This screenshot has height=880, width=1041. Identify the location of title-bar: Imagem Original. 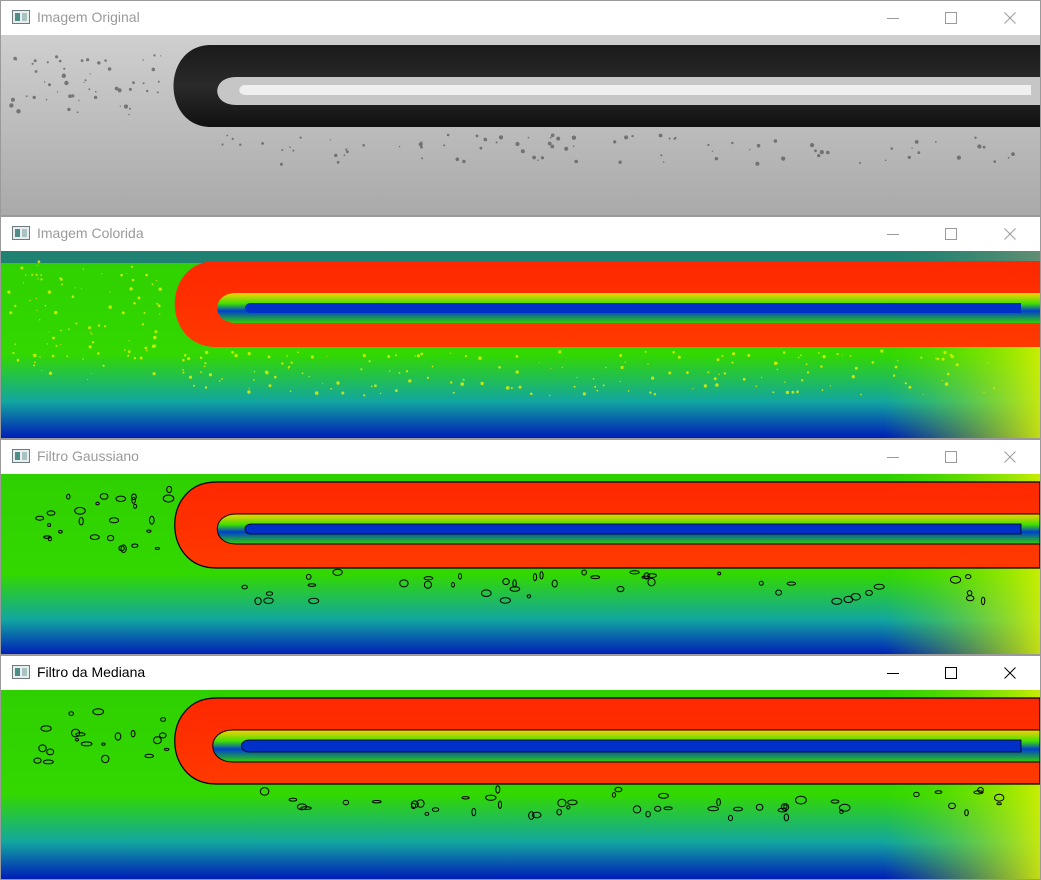
(520, 18).